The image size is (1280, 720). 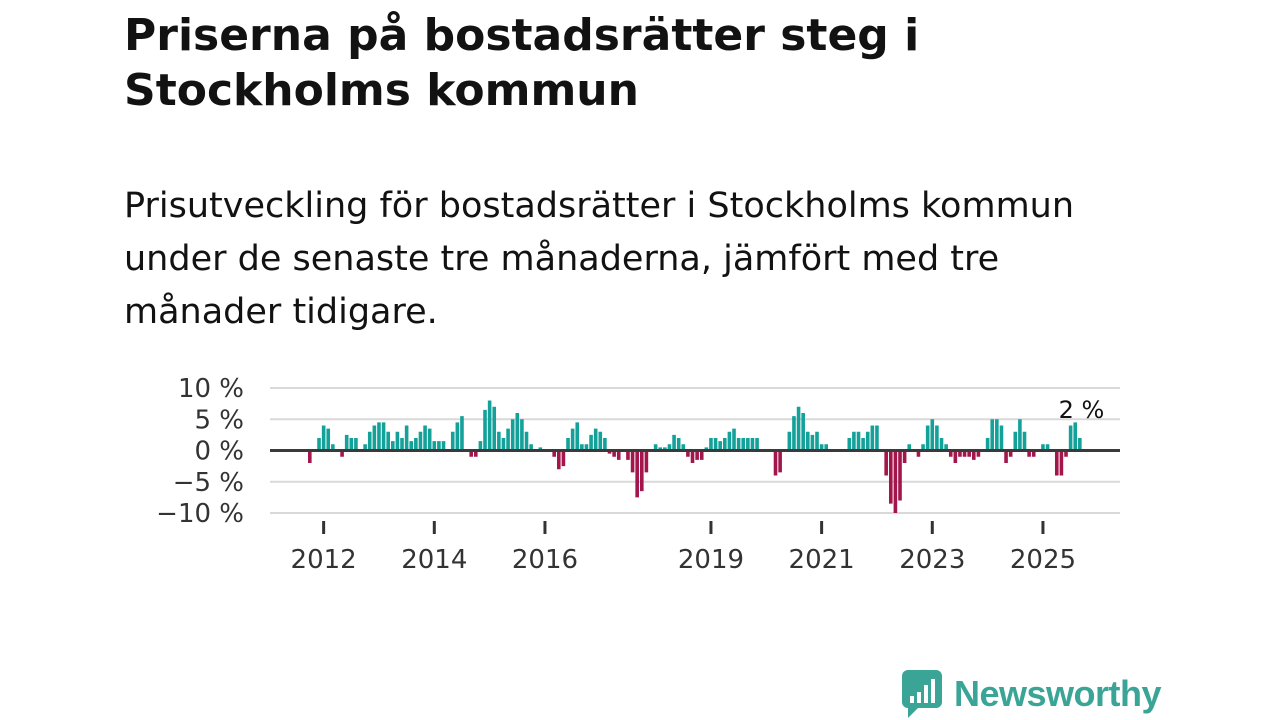 What do you see at coordinates (219, 452) in the screenshot?
I see `y-tick-label: 0 %` at bounding box center [219, 452].